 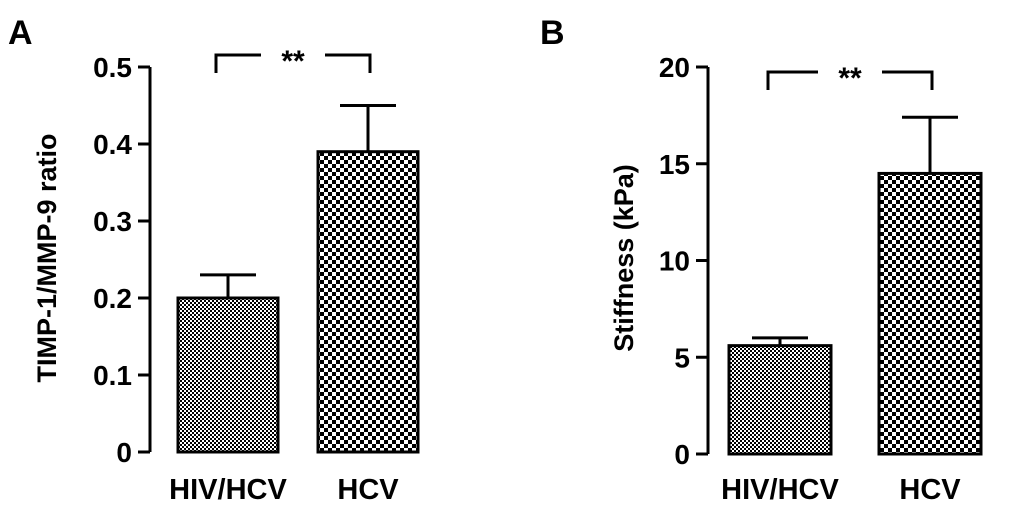 I want to click on y-tick-label-a-5: 0.5, so click(x=112, y=67).